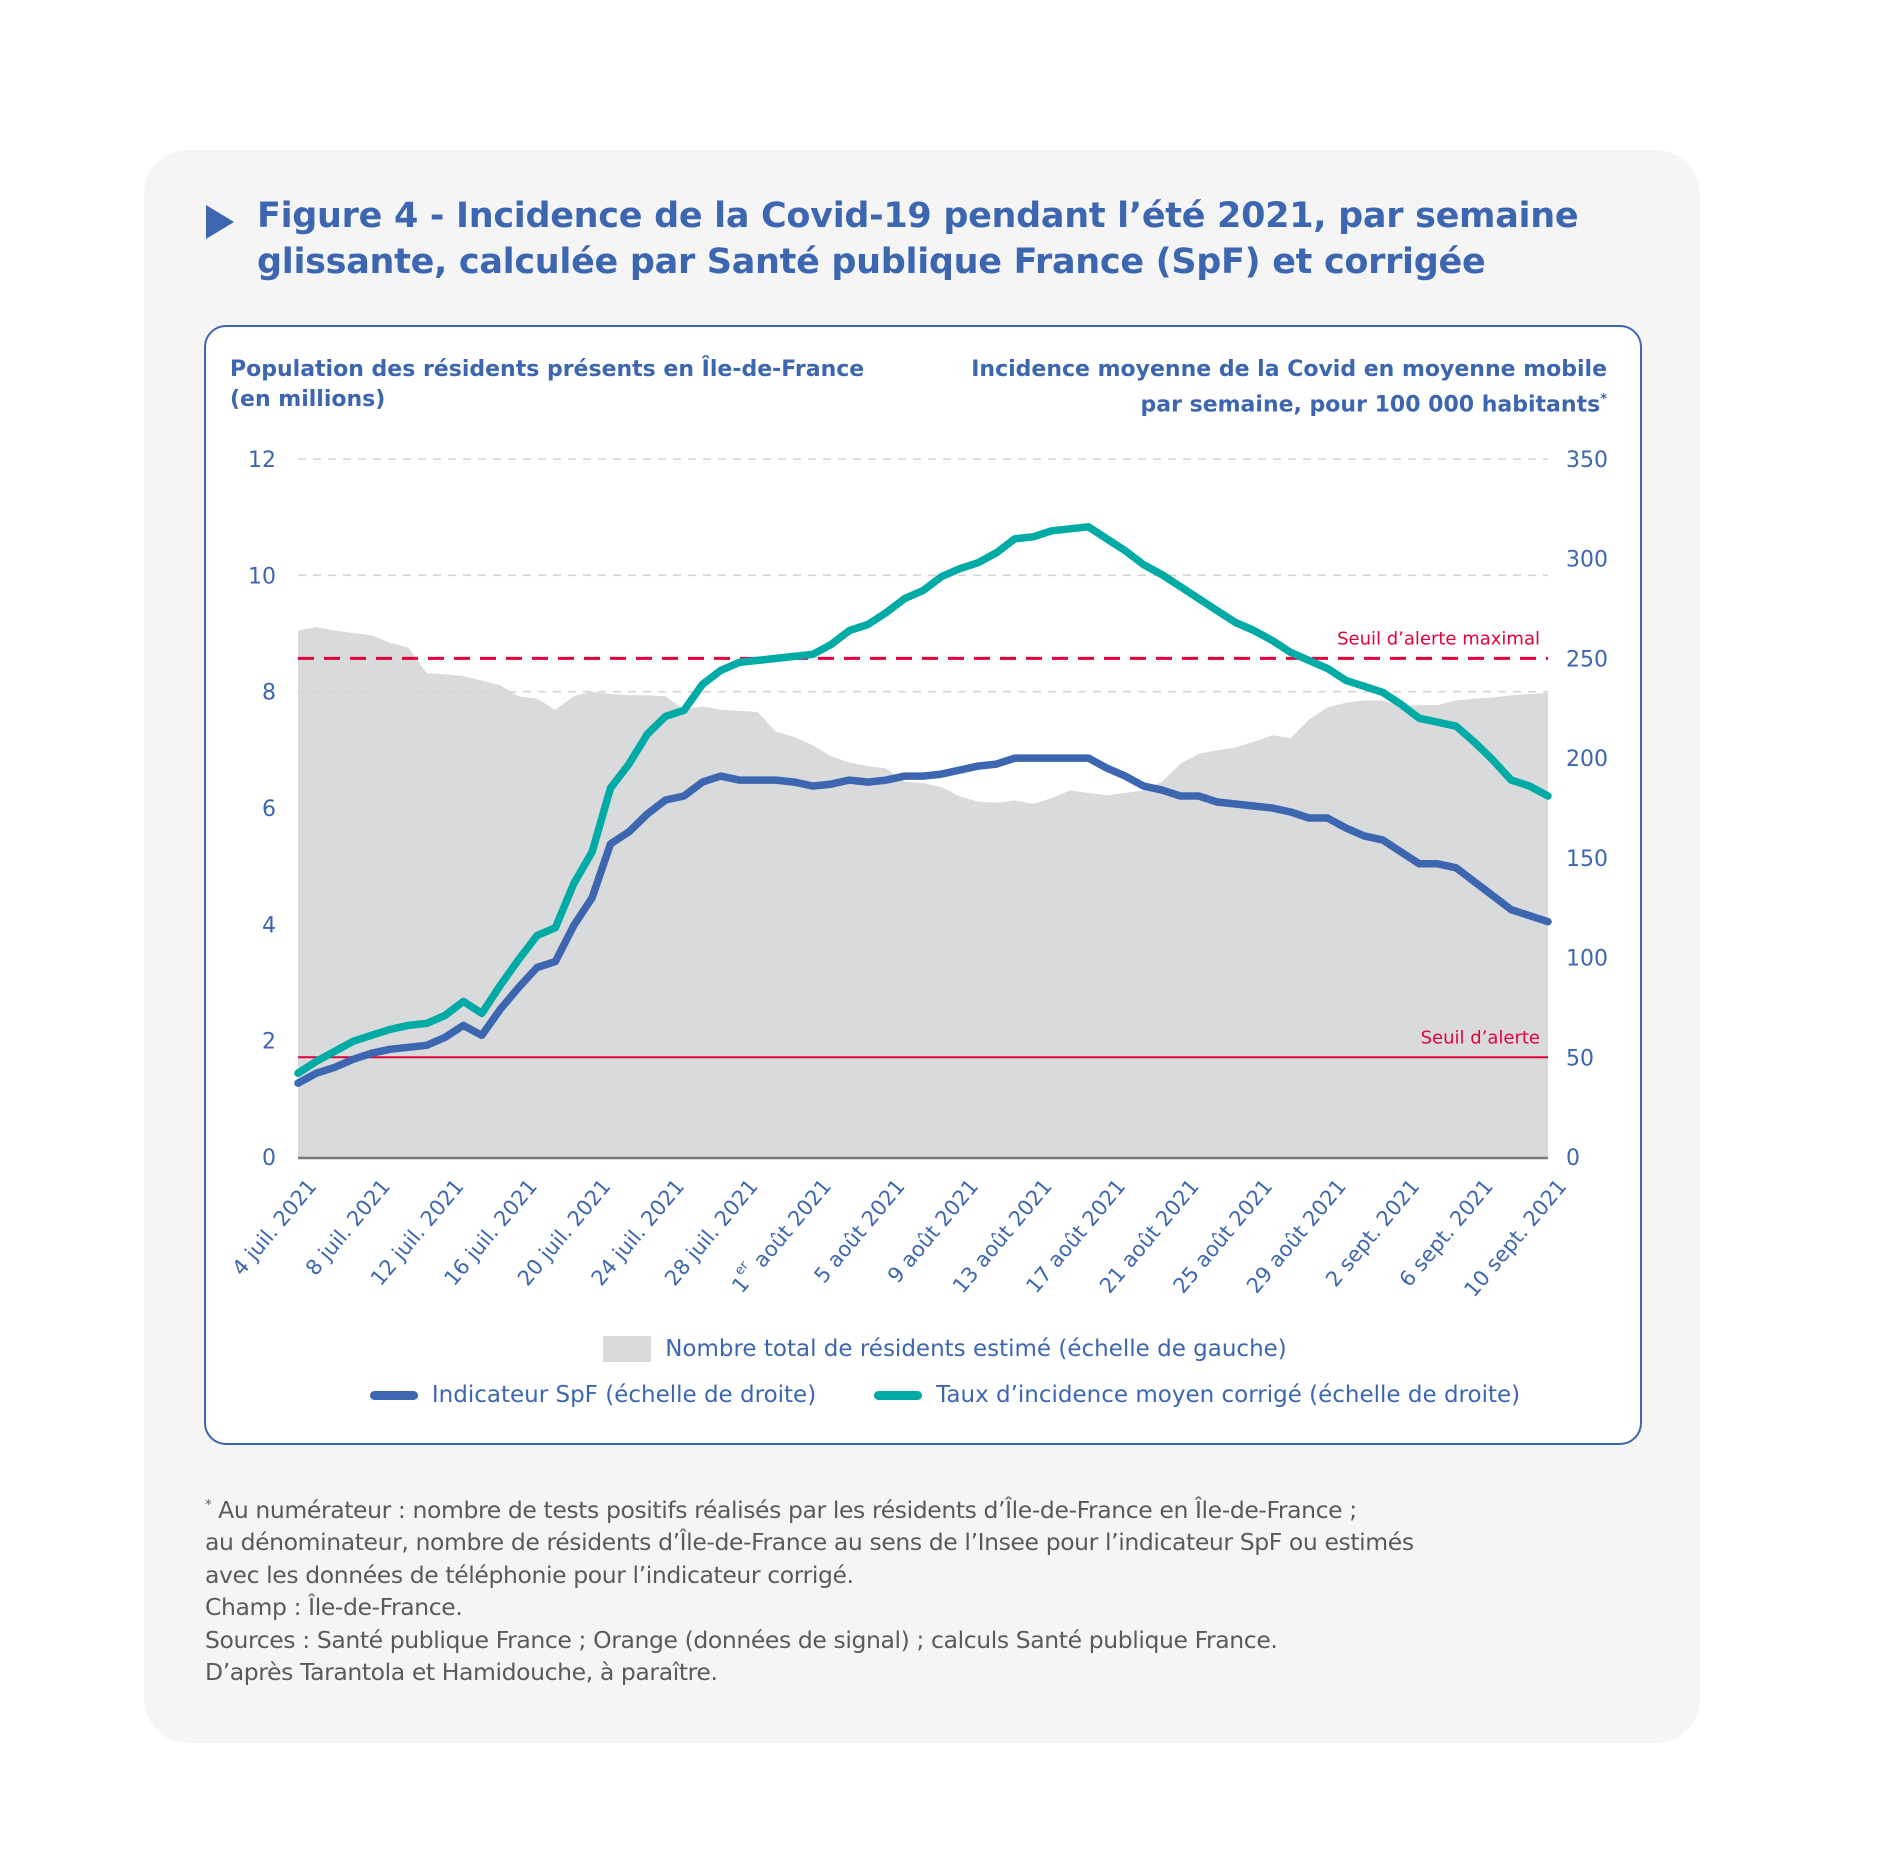 This screenshot has width=1890, height=1867. Describe the element at coordinates (898, 1395) in the screenshot. I see `legend-swatch-corrected` at that location.